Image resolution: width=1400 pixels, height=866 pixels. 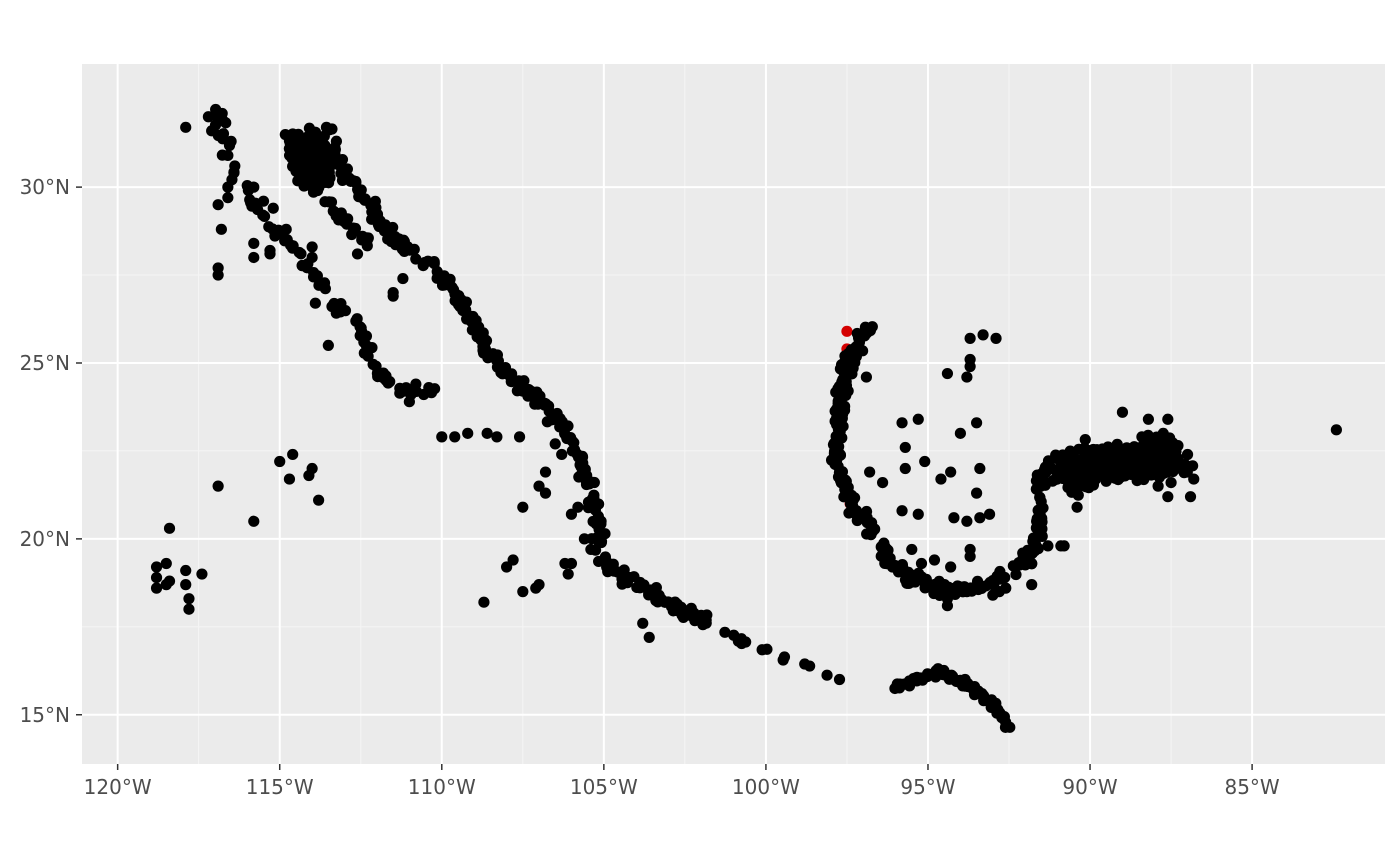 What do you see at coordinates (442, 787) in the screenshot?
I see `x-tick-label: 110°W` at bounding box center [442, 787].